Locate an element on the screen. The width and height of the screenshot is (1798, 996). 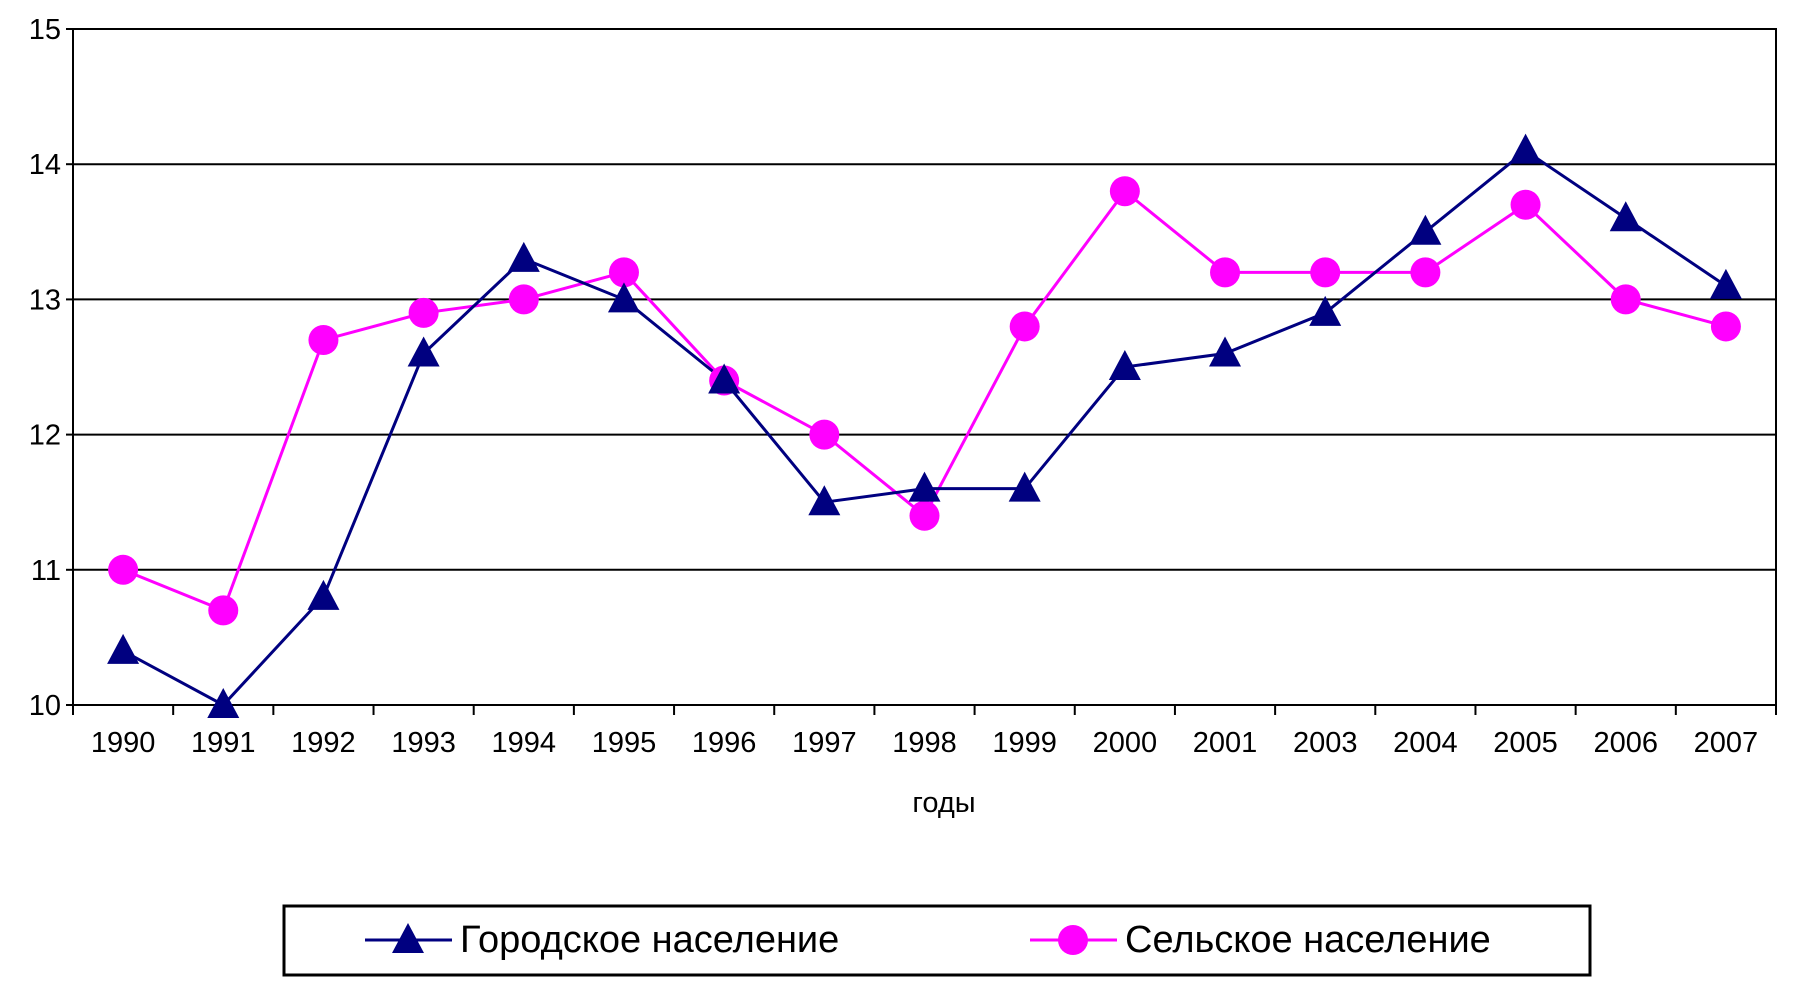
y-tick-label: 10 is located at coordinates (45, 706).